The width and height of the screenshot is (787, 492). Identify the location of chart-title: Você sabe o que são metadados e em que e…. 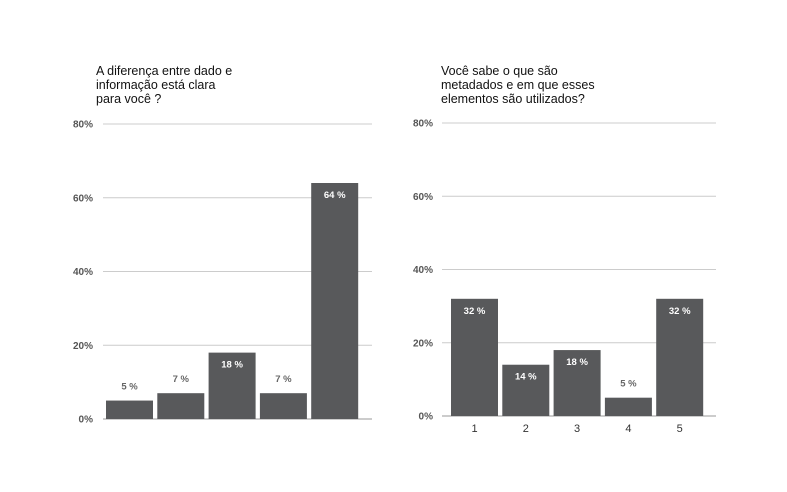
(518, 85).